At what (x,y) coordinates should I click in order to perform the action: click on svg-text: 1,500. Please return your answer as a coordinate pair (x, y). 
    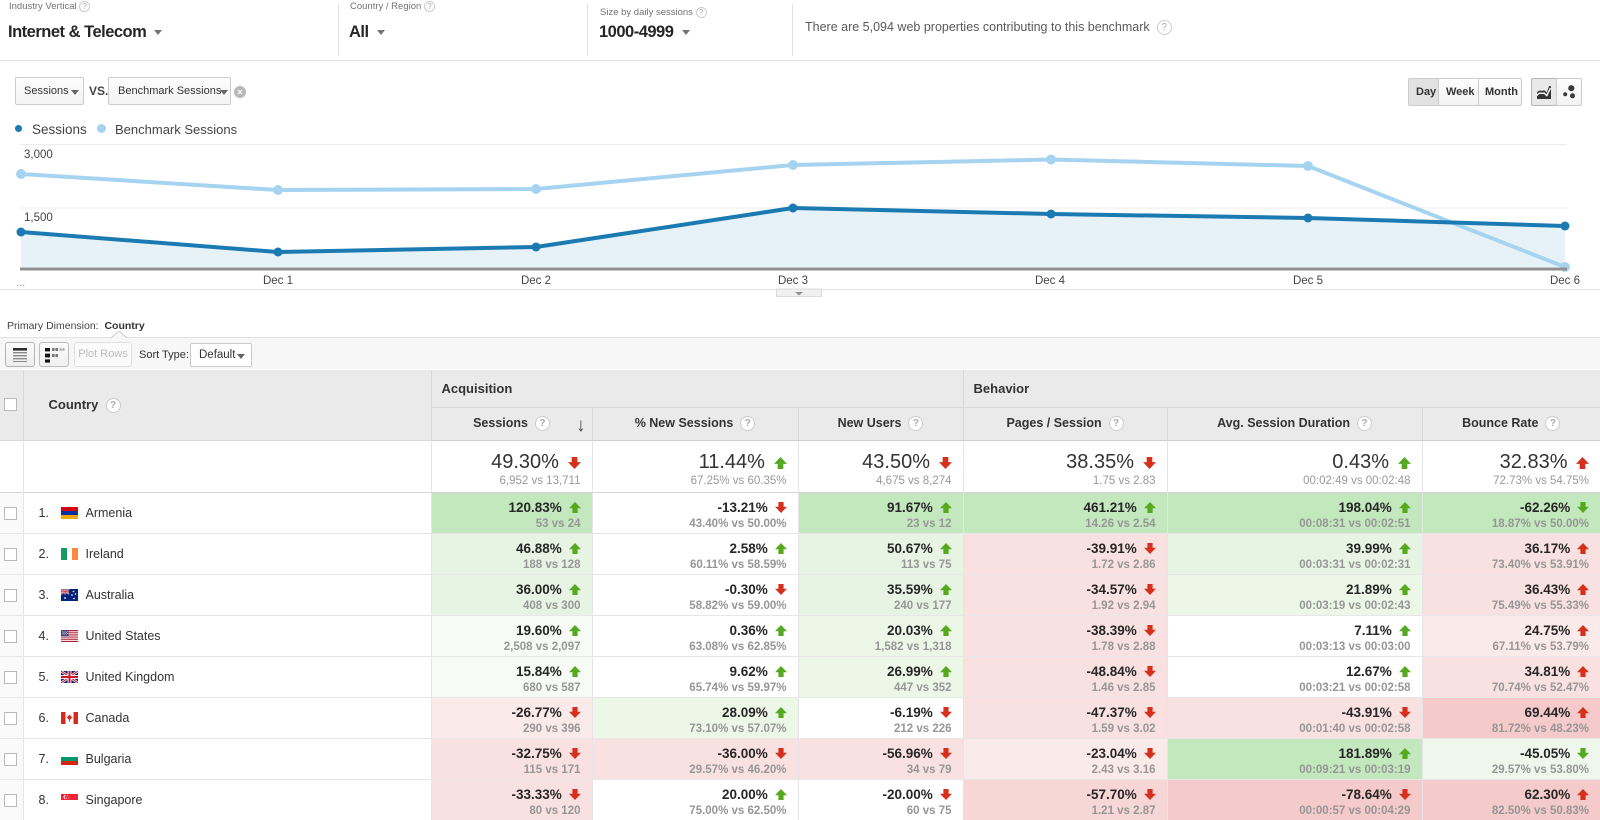
    Looking at the image, I should click on (38, 218).